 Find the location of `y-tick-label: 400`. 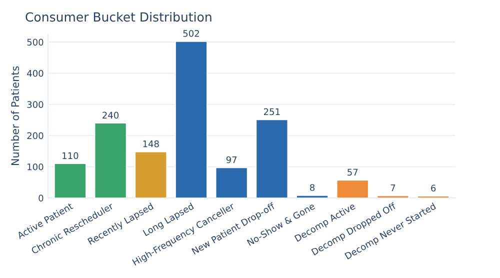

y-tick-label: 400 is located at coordinates (35, 73).